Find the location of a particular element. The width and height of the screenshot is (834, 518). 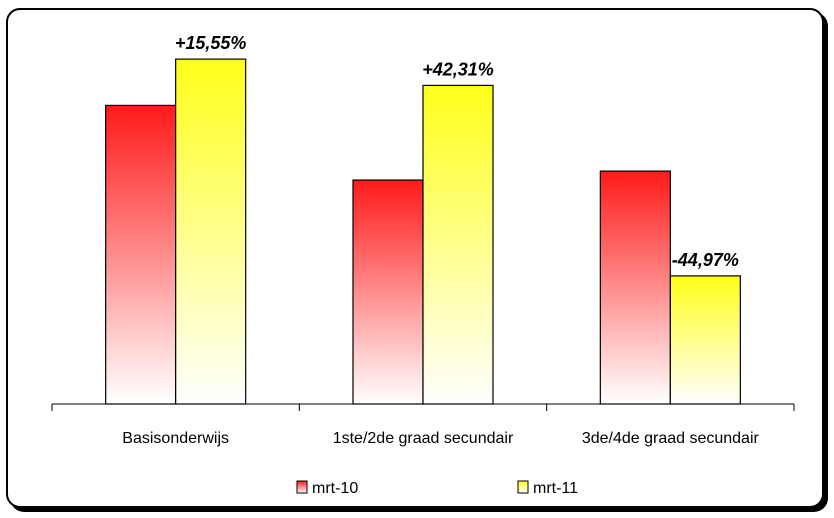

x-tick-label-1: Basisonderwijs is located at coordinates (175, 438).